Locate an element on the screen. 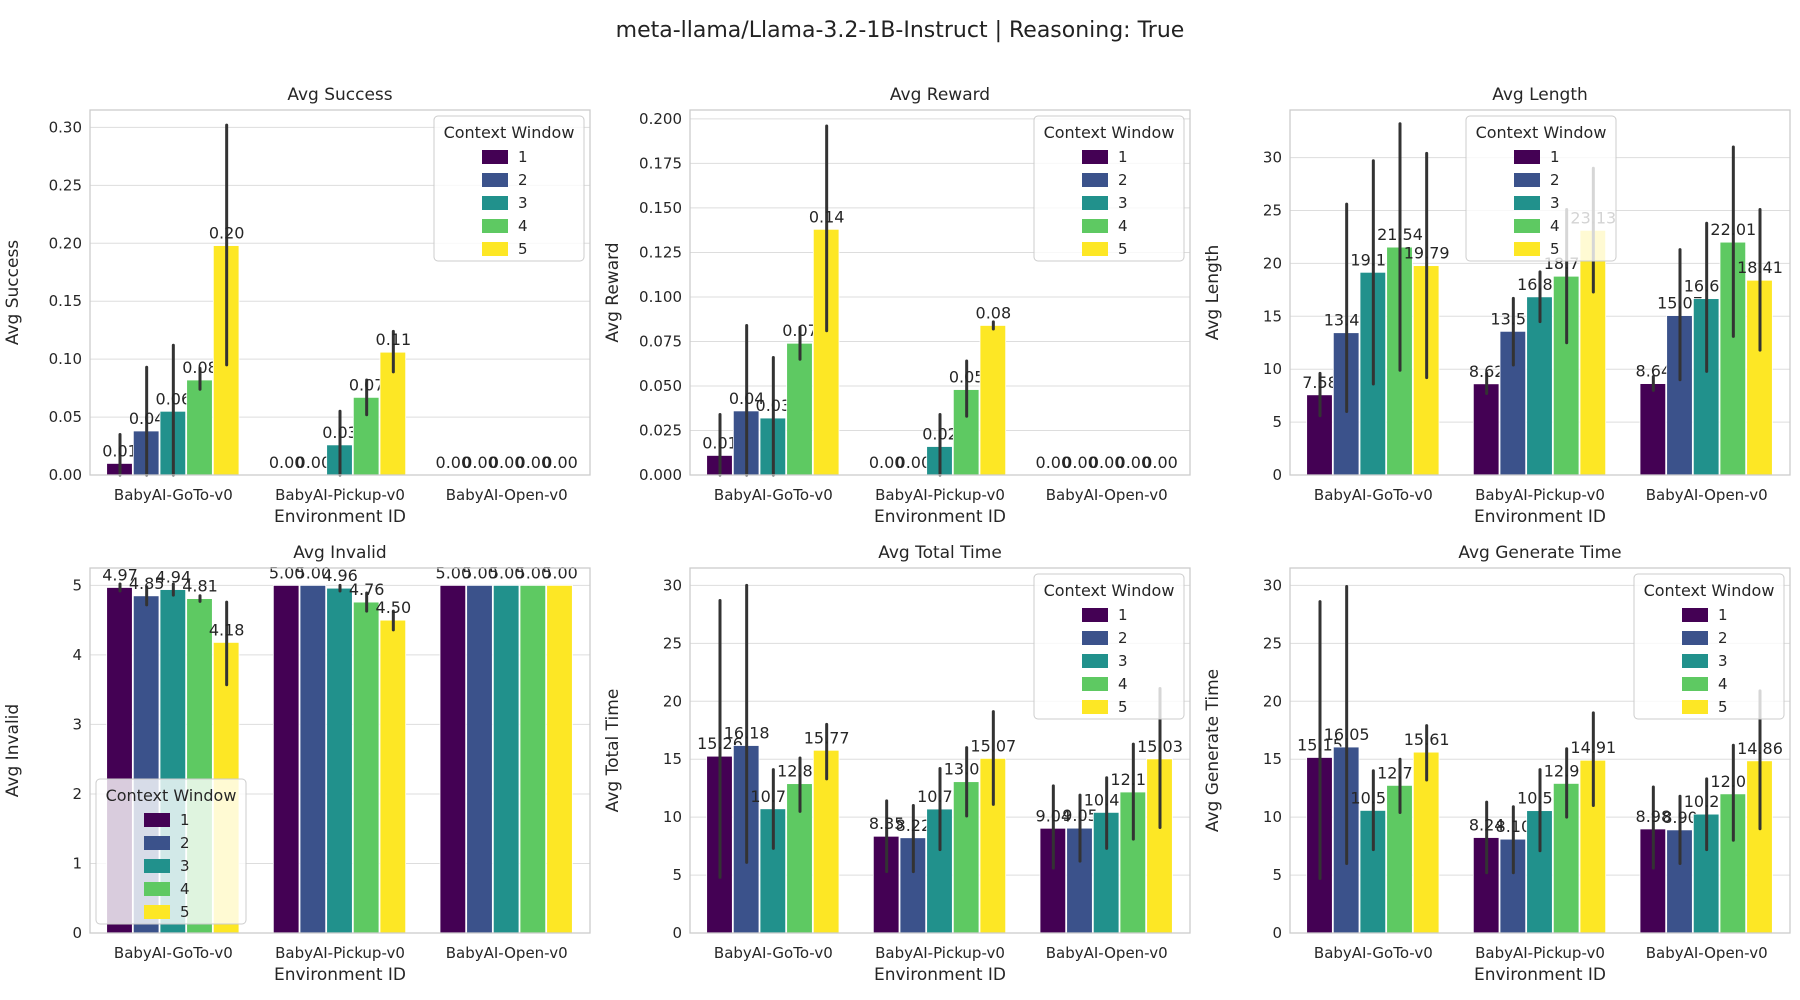 The image size is (1800, 1000). y-axis-label: Avg Length is located at coordinates (1213, 293).